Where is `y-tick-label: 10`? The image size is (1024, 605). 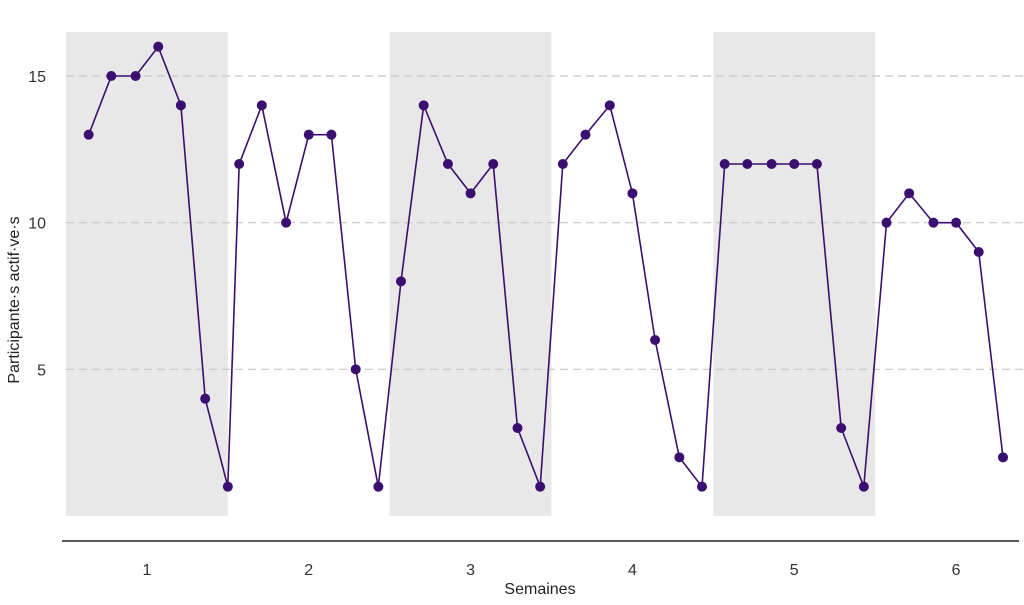 y-tick-label: 10 is located at coordinates (37, 224).